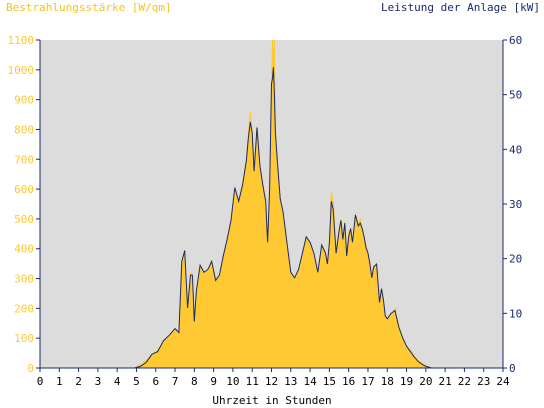 This screenshot has height=408, width=544. Describe the element at coordinates (515, 313) in the screenshot. I see `right-tick-label: 10` at that location.